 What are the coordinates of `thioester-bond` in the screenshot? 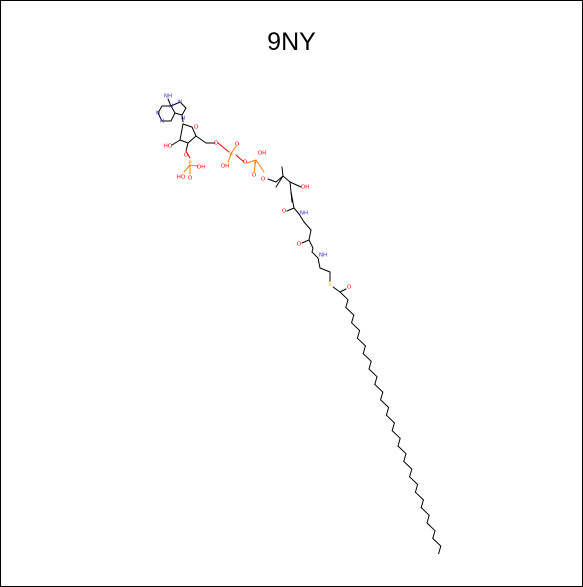 It's located at (336, 289).